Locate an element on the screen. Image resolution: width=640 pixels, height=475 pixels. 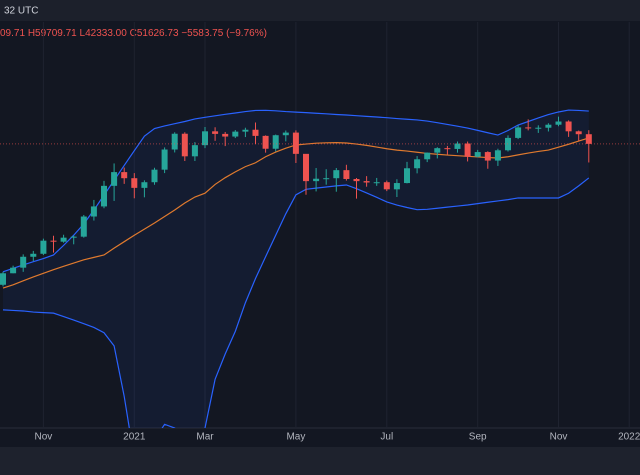
x-tick-label: May is located at coordinates (295, 437).